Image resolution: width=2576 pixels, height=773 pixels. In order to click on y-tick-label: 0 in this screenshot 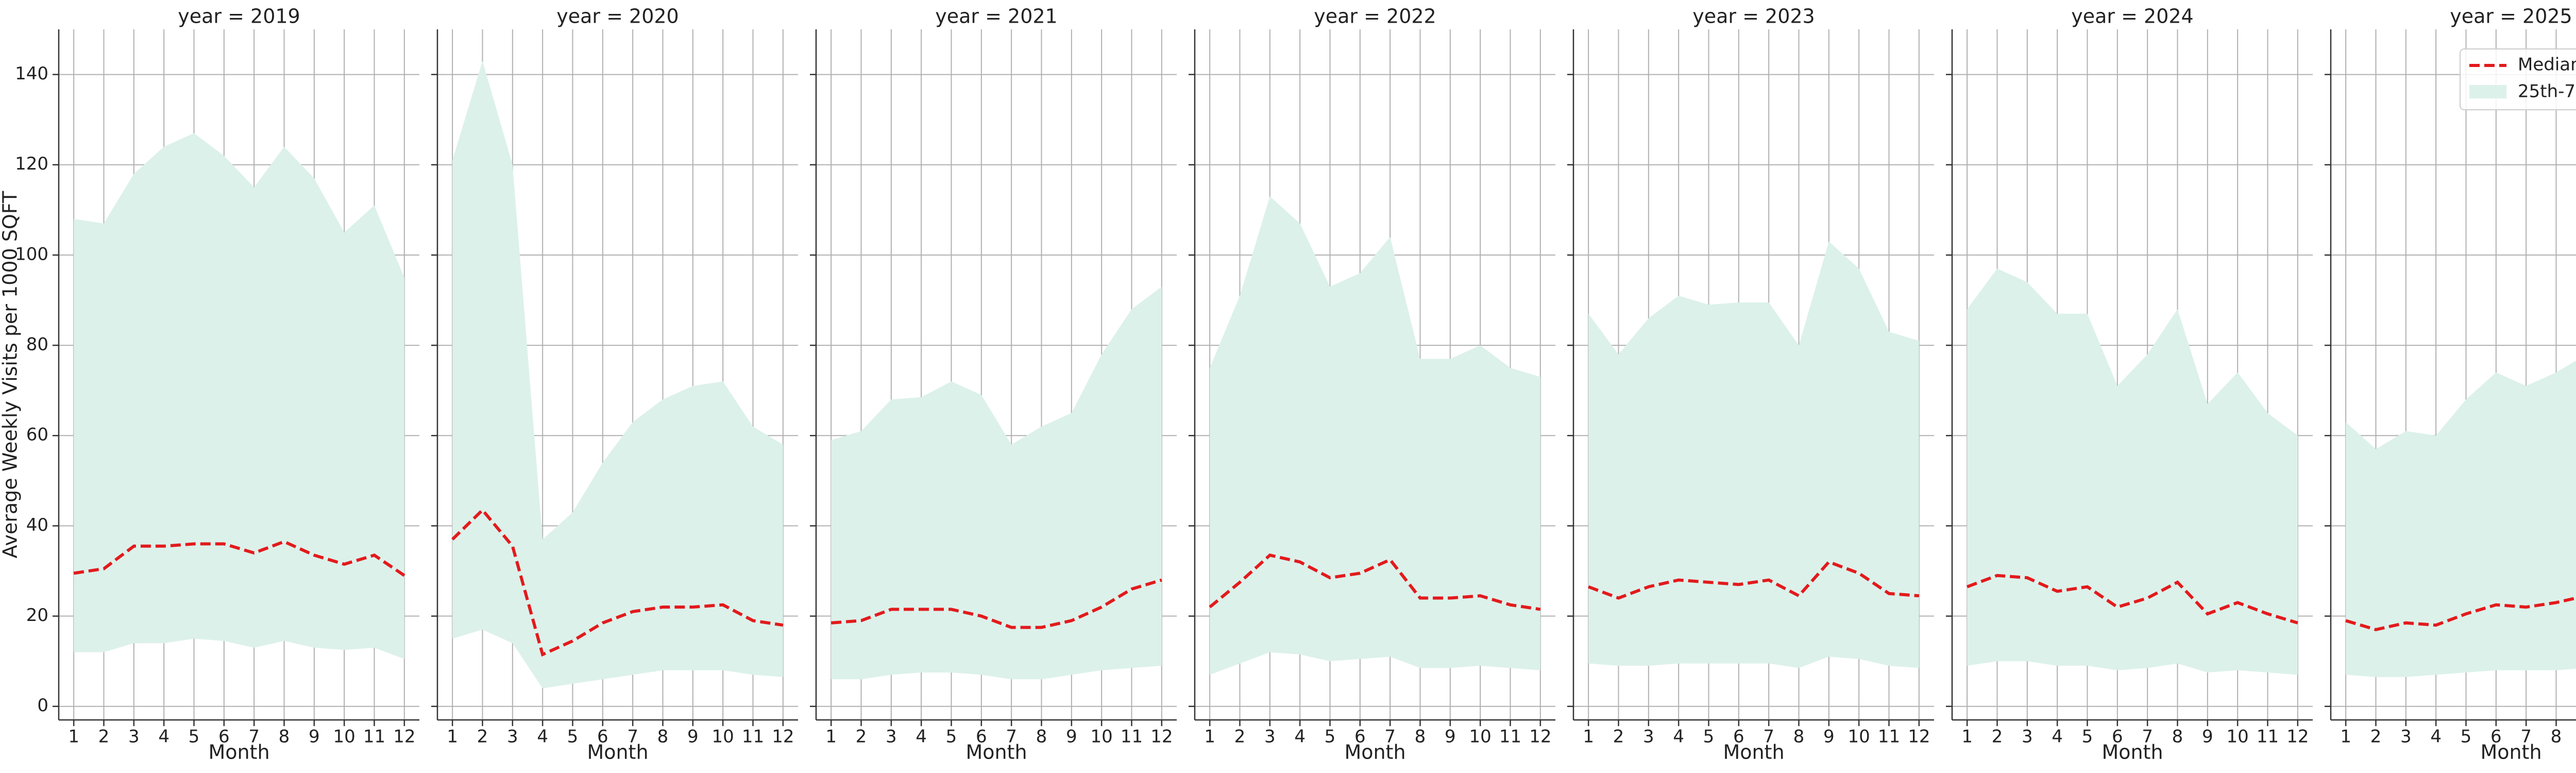, I will do `click(43, 705)`.